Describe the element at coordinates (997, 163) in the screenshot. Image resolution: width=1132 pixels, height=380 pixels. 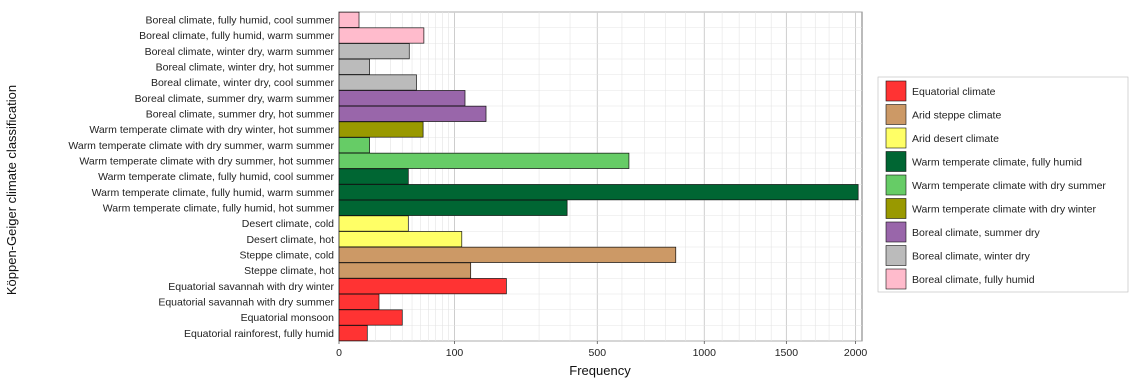
I see `legend-label: Warm temperate climate, fully humid` at that location.